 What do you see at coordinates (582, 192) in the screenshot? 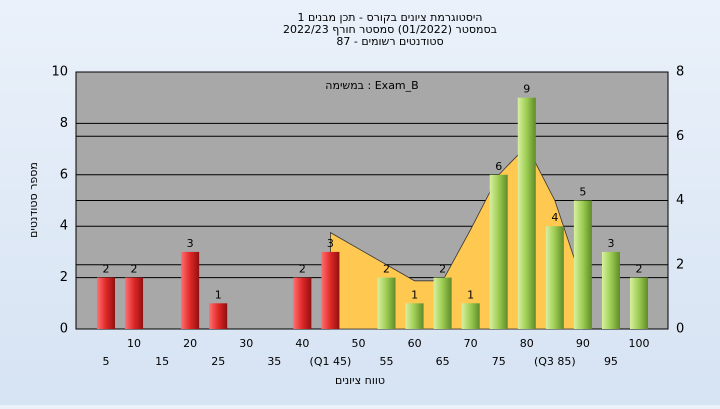
I see `value-label: 5` at bounding box center [582, 192].